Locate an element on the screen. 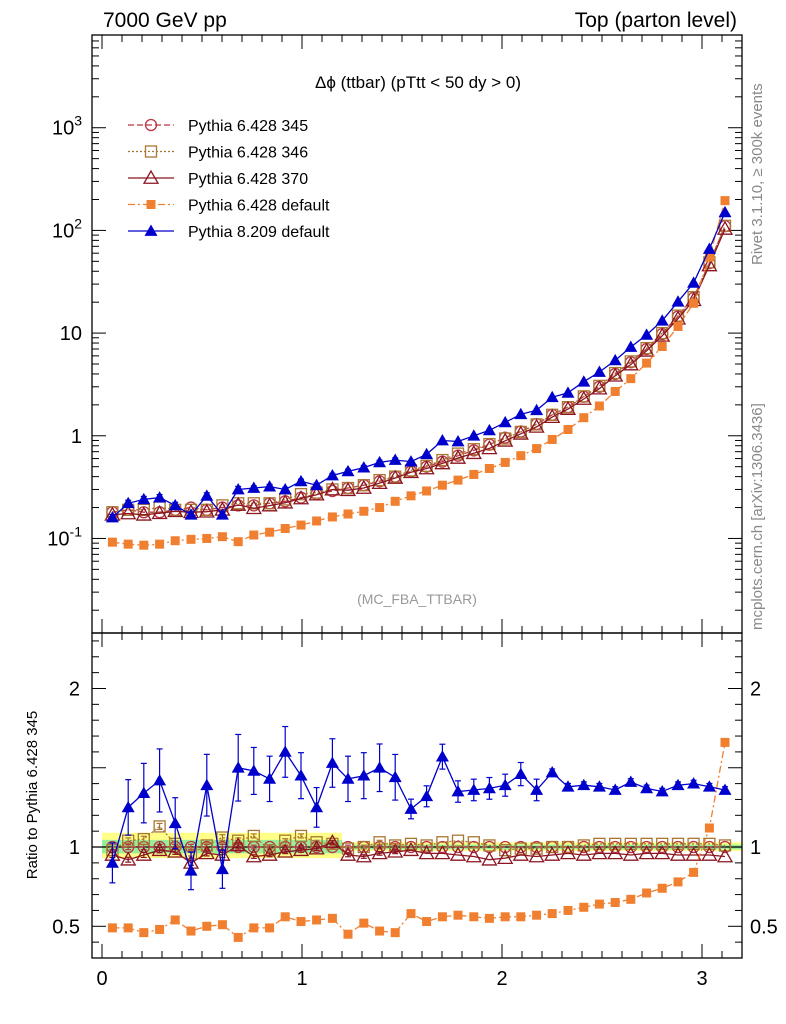 The height and width of the screenshot is (1024, 786). legend-item: Pythia 6.428 345 is located at coordinates (218, 126).